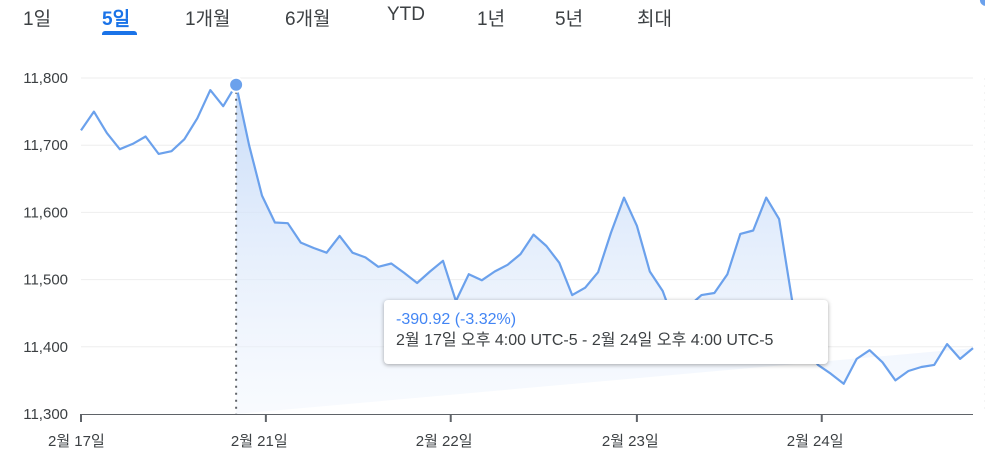  What do you see at coordinates (45, 145) in the screenshot?
I see `y-tick-label: 11,700` at bounding box center [45, 145].